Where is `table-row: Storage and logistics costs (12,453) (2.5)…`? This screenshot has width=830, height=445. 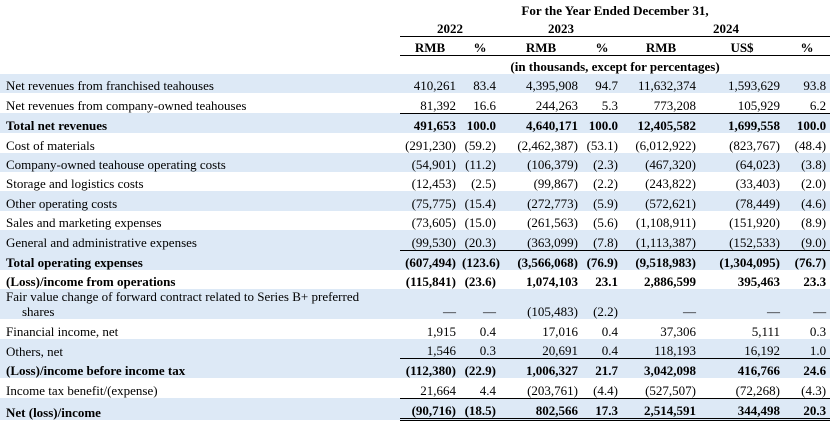 table-row: Storage and logistics costs (12,453) (2.5)… is located at coordinates (415, 181).